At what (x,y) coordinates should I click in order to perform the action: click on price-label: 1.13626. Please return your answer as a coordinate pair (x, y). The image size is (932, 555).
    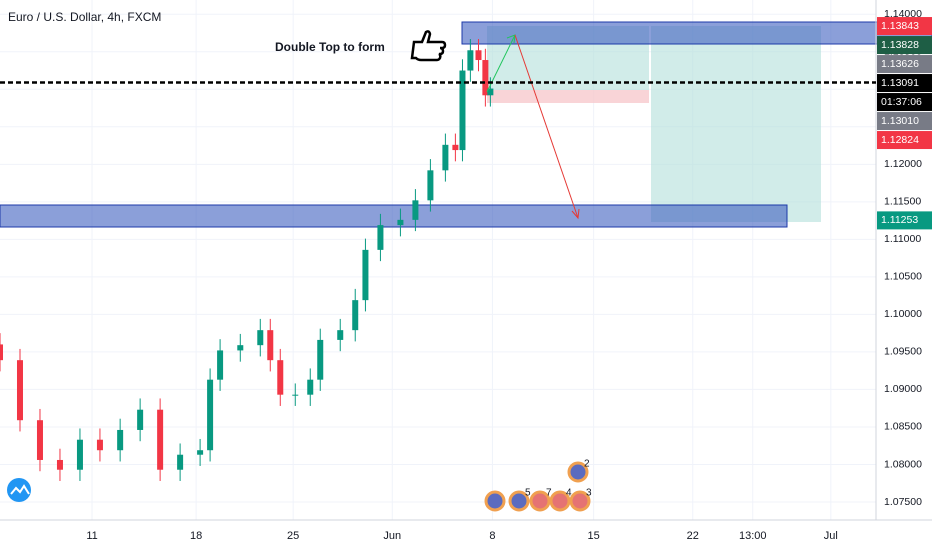
    Looking at the image, I should click on (900, 64).